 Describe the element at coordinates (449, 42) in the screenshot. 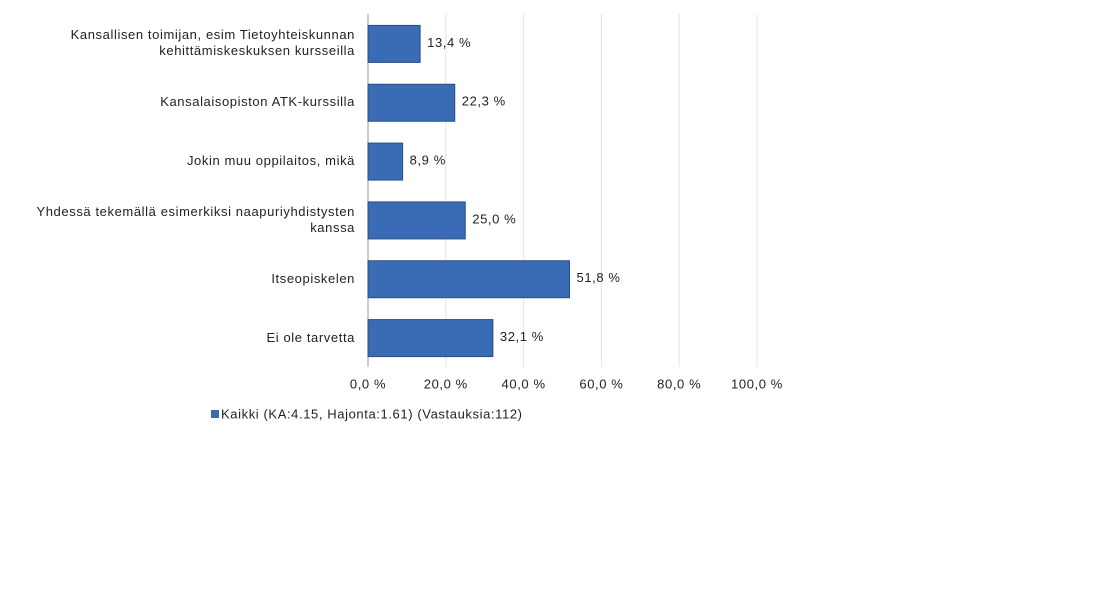

I see `value-label: 13,4 %` at that location.